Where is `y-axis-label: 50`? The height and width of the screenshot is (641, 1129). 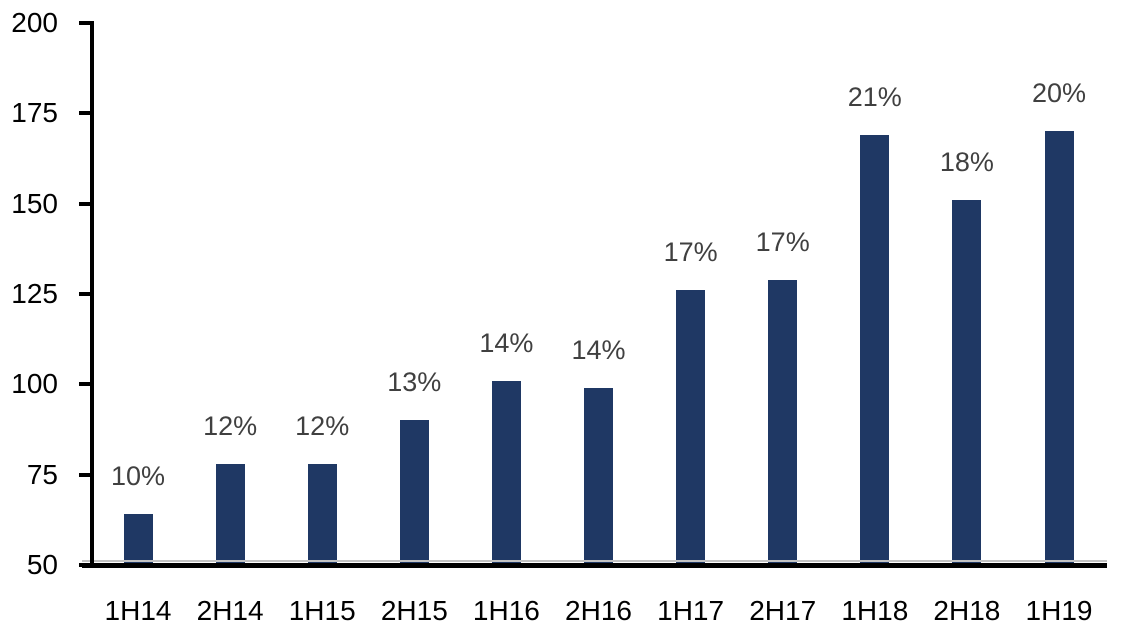 y-axis-label: 50 is located at coordinates (42, 564).